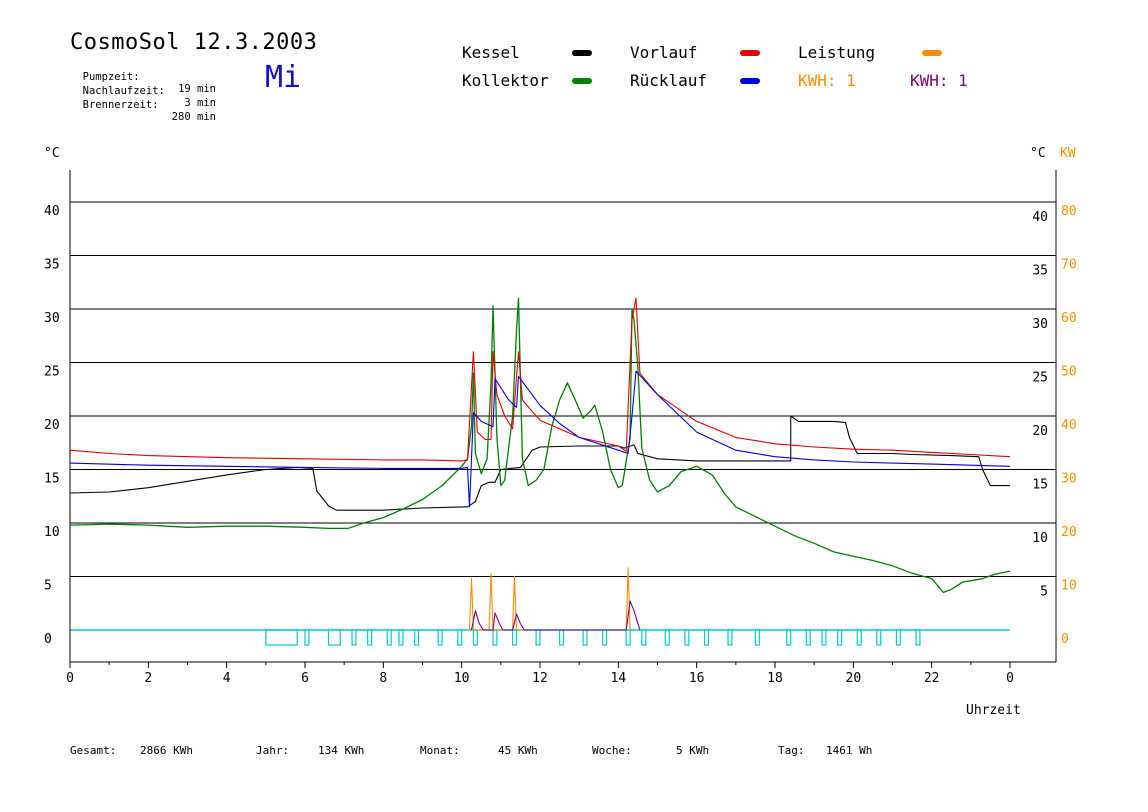  I want to click on legend-vorlauf-label: Vorlauf, so click(664, 52).